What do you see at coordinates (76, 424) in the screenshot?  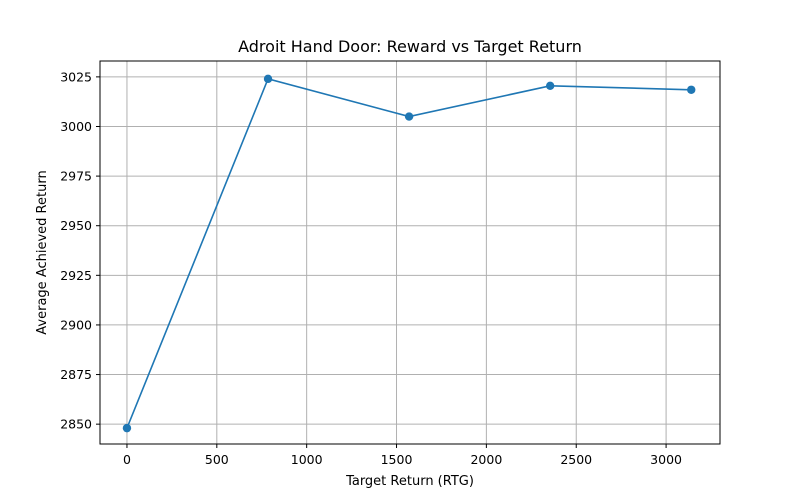 I see `y-tick-label: 2850` at bounding box center [76, 424].